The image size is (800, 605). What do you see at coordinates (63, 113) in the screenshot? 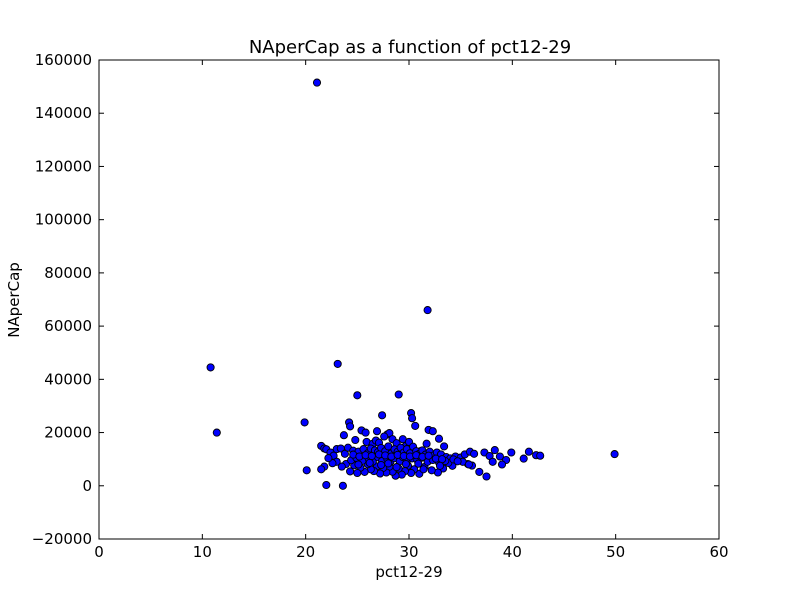
I see `y-tick-label: 140000` at bounding box center [63, 113].